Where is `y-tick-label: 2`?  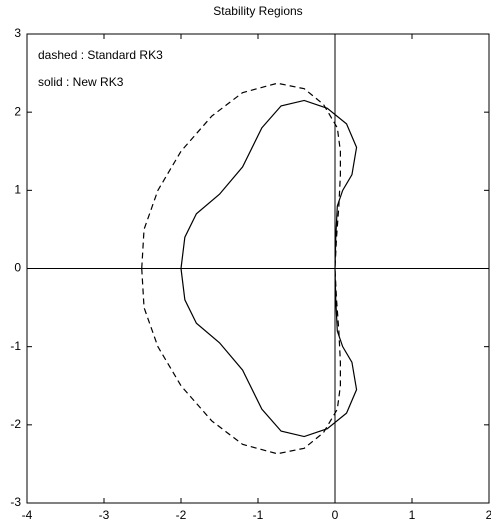
y-tick-label: 2 is located at coordinates (17, 111).